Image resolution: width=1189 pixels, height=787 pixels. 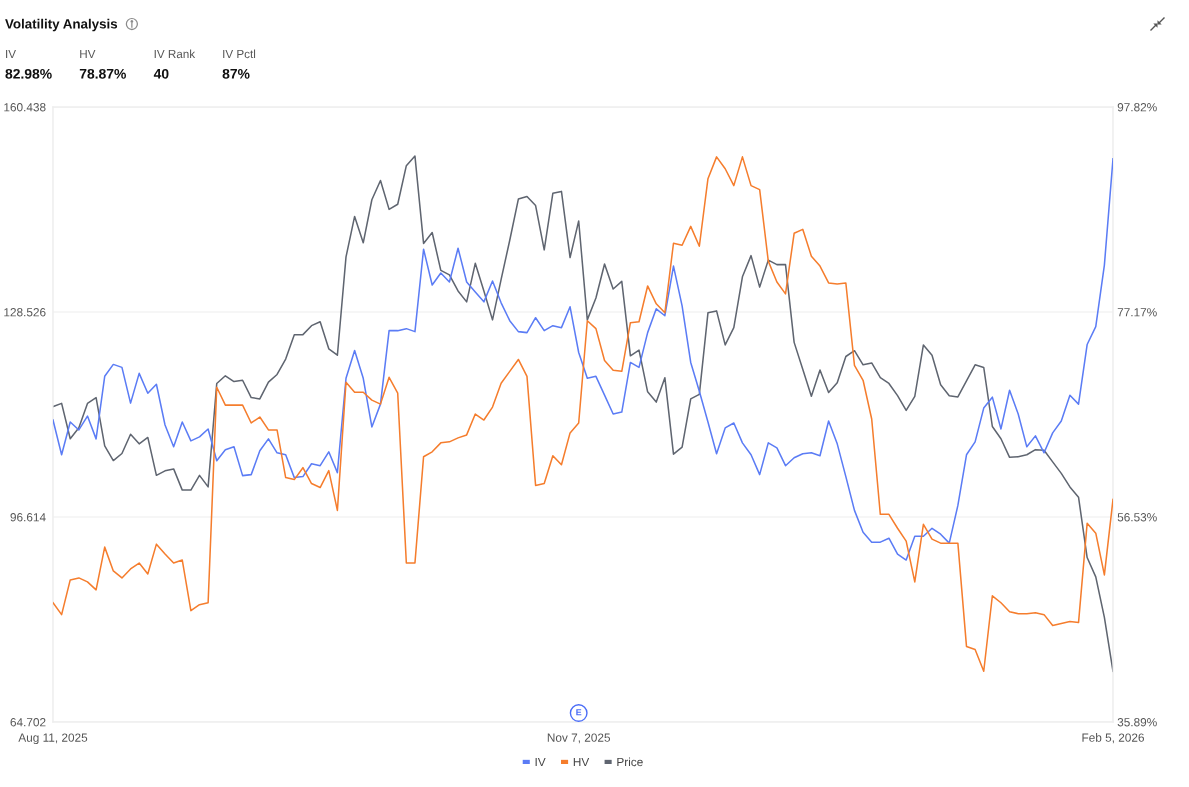 What do you see at coordinates (28, 517) in the screenshot?
I see `y-tick-label: 96.614` at bounding box center [28, 517].